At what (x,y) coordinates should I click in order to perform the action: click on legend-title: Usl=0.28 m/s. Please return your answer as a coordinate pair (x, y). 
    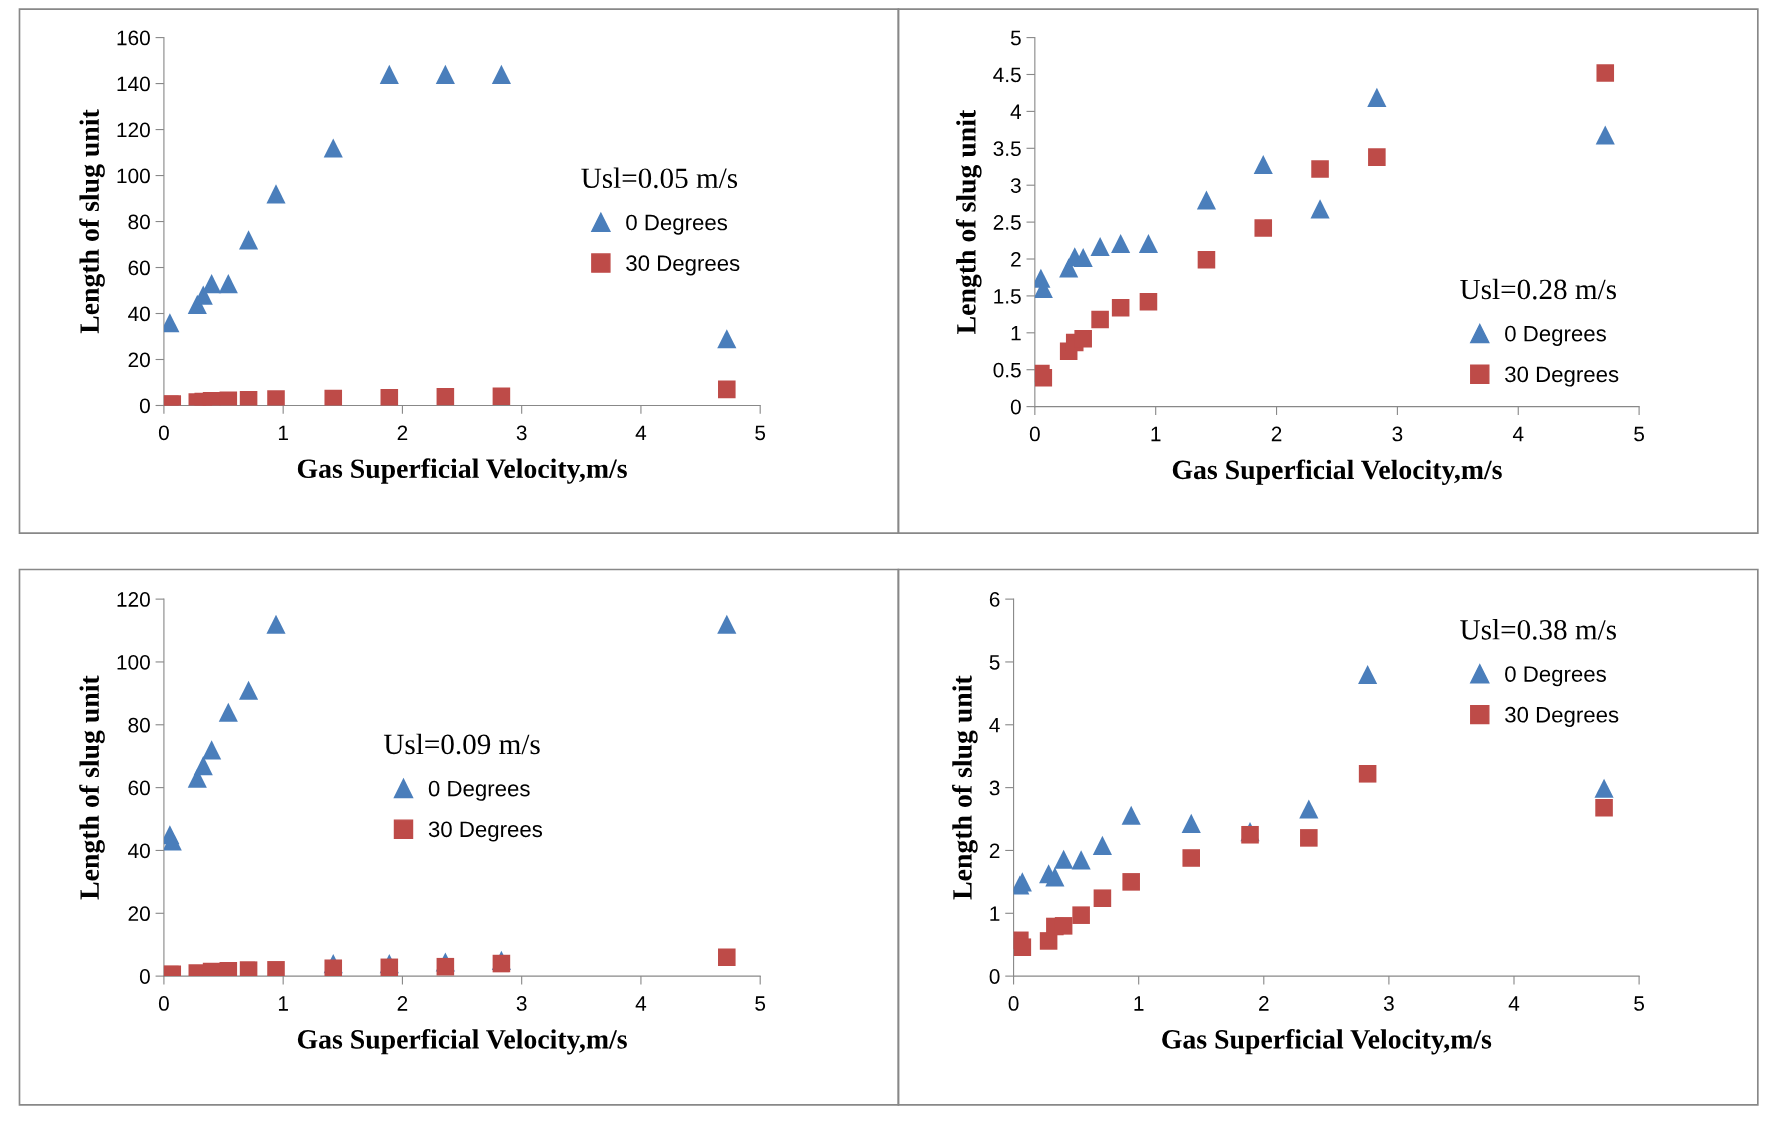
    Looking at the image, I should click on (1538, 289).